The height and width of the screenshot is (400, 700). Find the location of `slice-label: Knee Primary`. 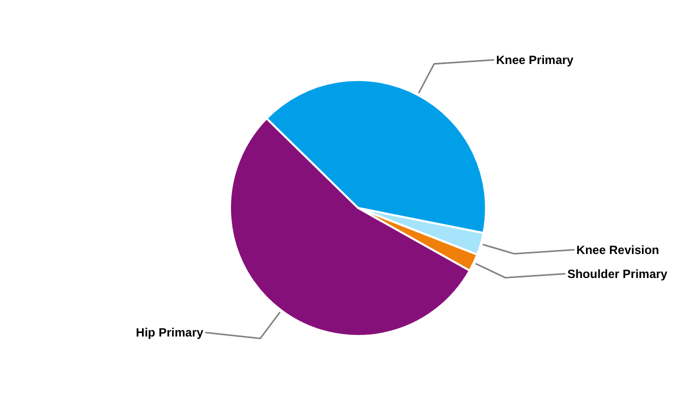

slice-label: Knee Primary is located at coordinates (535, 60).